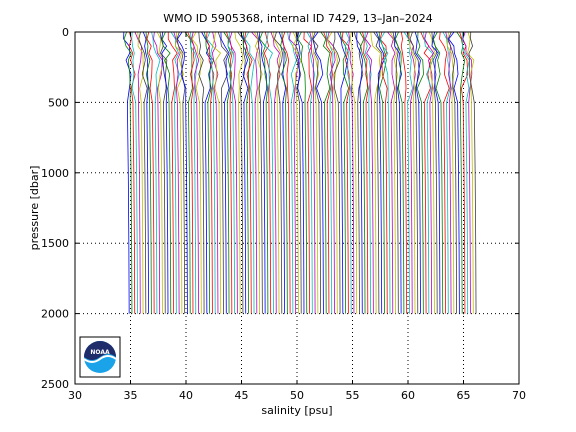 The height and width of the screenshot is (432, 576). I want to click on y-tick-label: 0, so click(65, 32).